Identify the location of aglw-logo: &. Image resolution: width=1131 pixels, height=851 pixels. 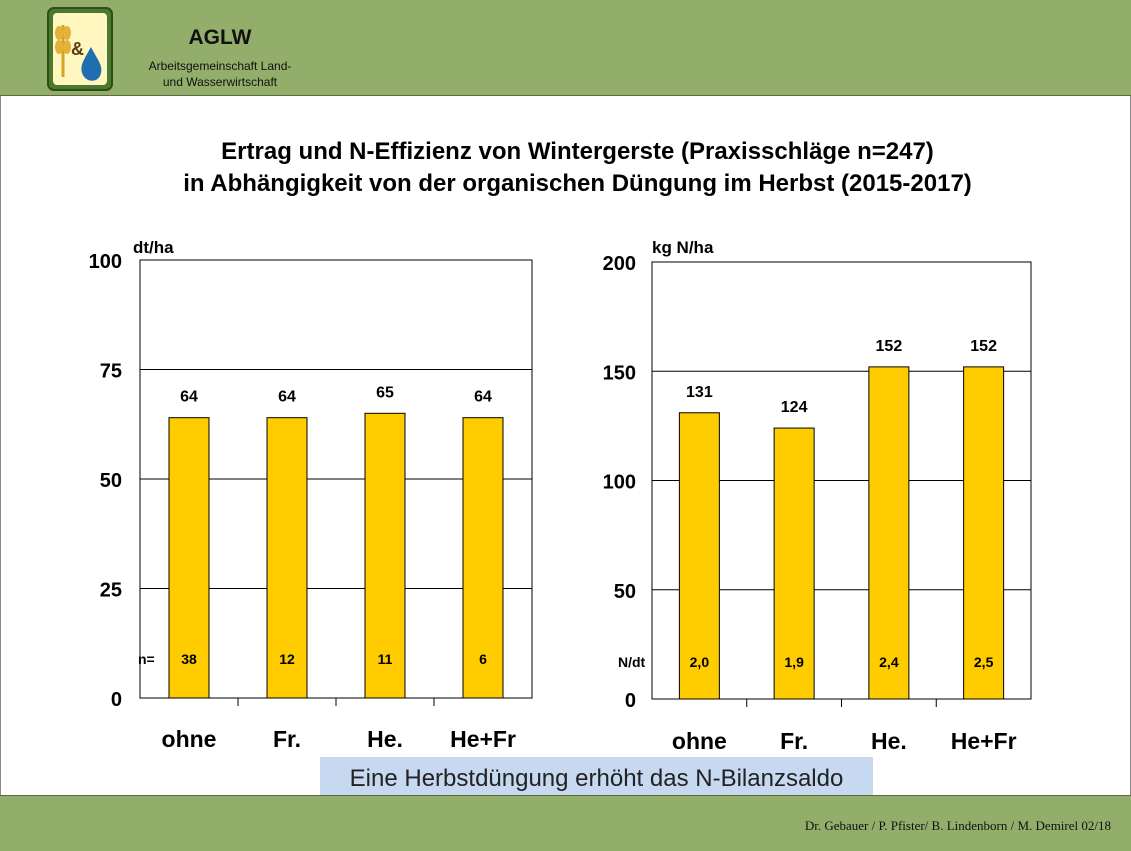
(80, 49).